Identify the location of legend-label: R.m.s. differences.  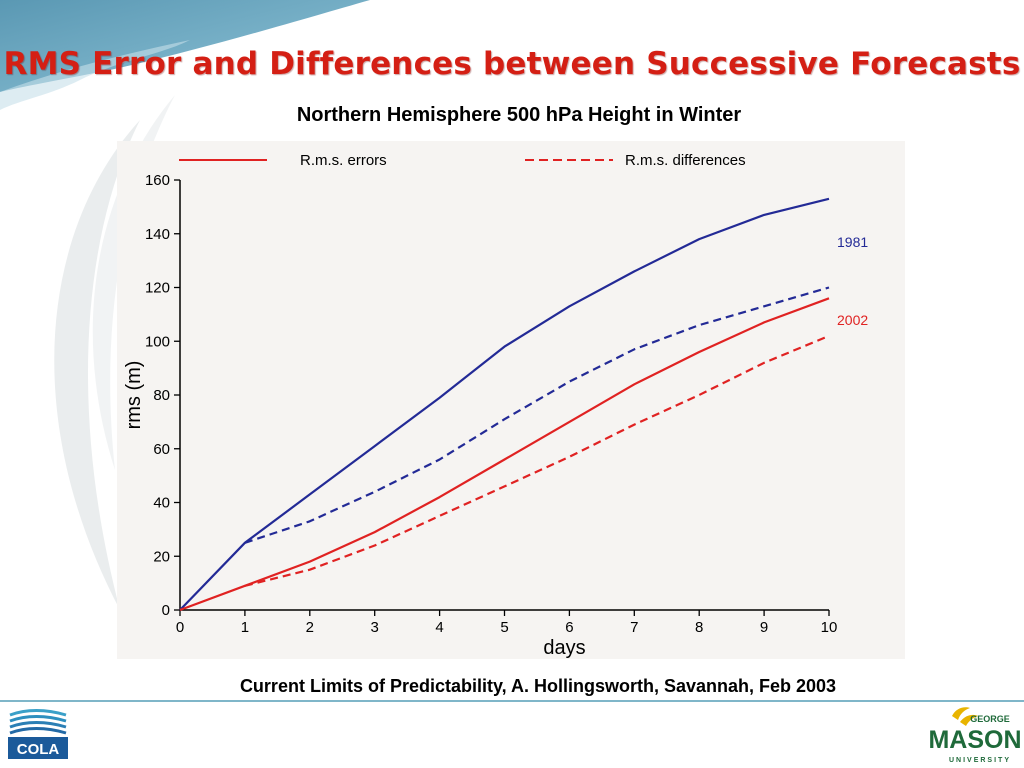
(685, 160).